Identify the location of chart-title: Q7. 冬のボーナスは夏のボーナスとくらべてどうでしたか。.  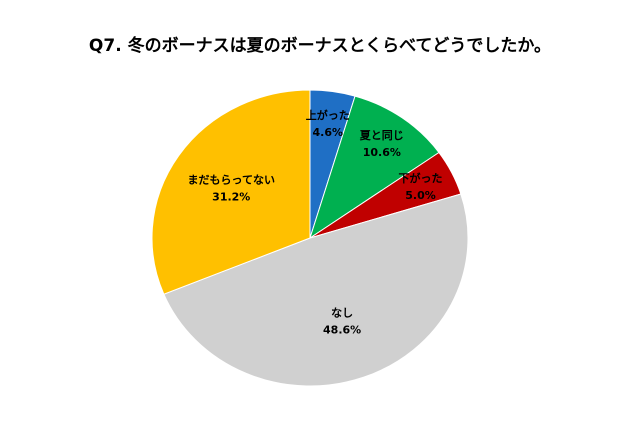
(320, 45).